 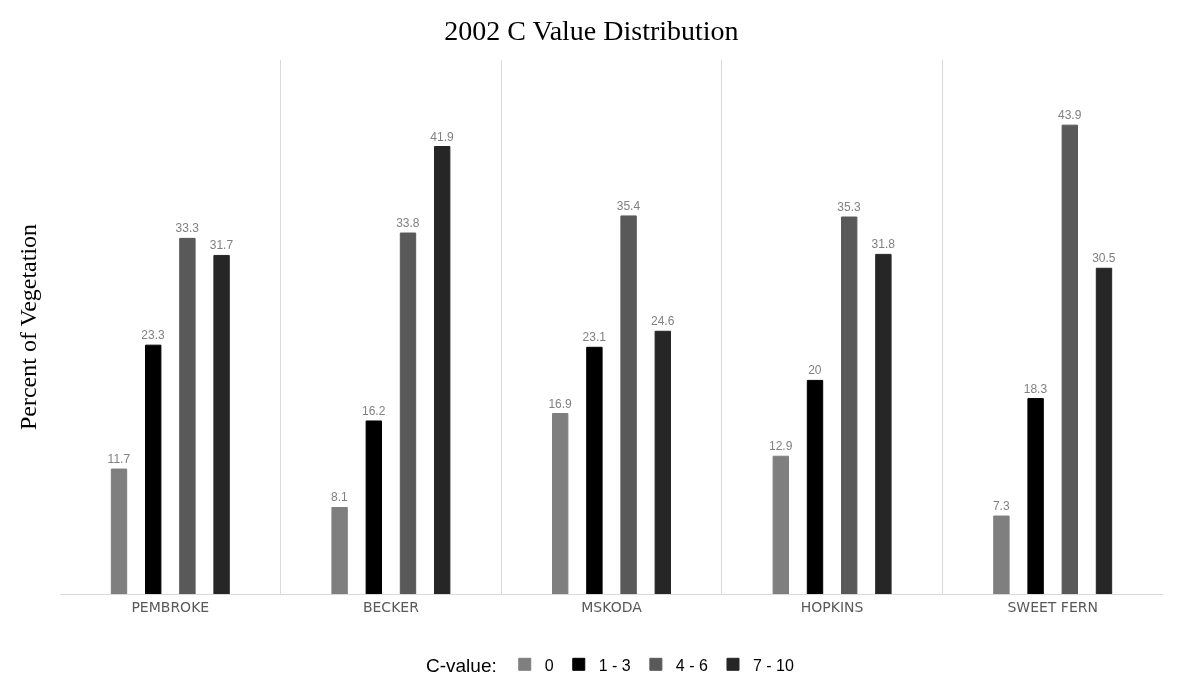 What do you see at coordinates (119, 459) in the screenshot?
I see `data-label: 11.7` at bounding box center [119, 459].